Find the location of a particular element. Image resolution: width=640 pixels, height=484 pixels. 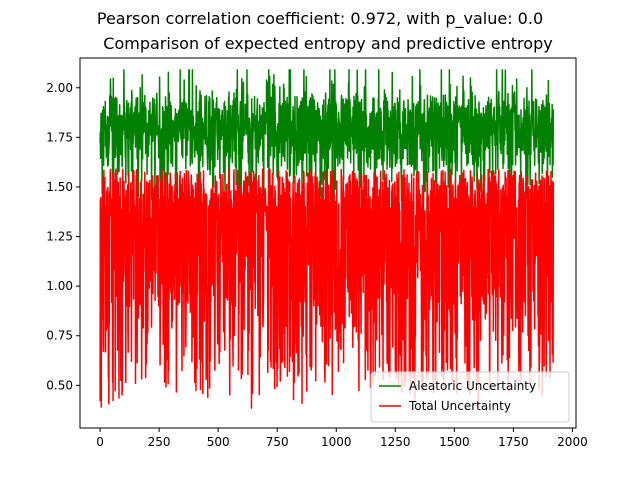

x-axis-ticks: 0 250 500 750 1000 1250 1500 1750 2000 is located at coordinates (342, 438).